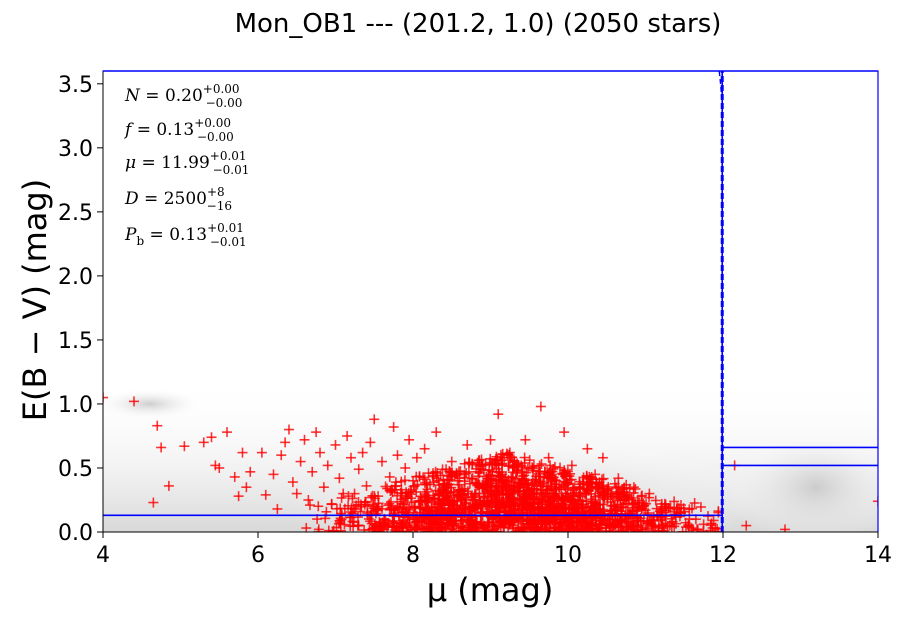 The image size is (904, 619). Describe the element at coordinates (490, 590) in the screenshot. I see `x-axis-label: μ (mag)` at that location.